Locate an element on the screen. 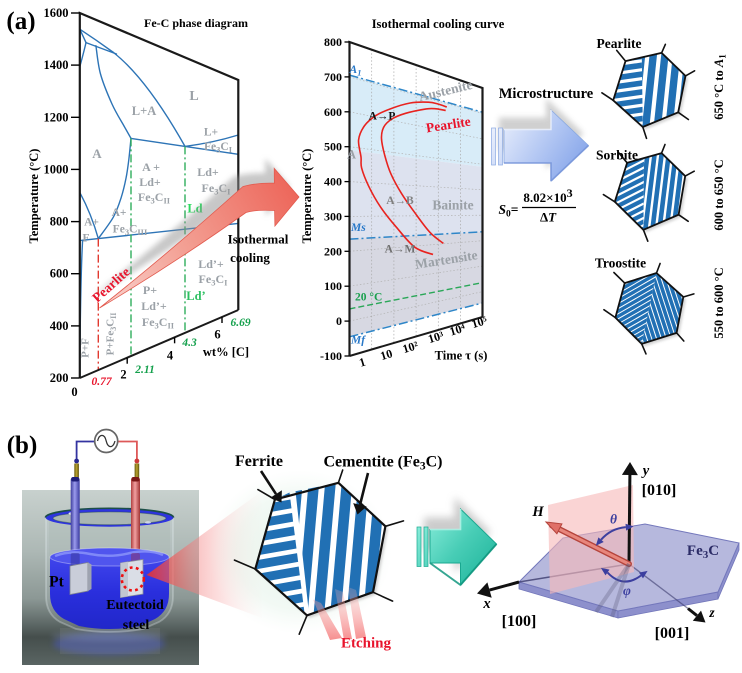 This screenshot has height=673, width=742. svg-text: wt% [C] is located at coordinates (226, 352).